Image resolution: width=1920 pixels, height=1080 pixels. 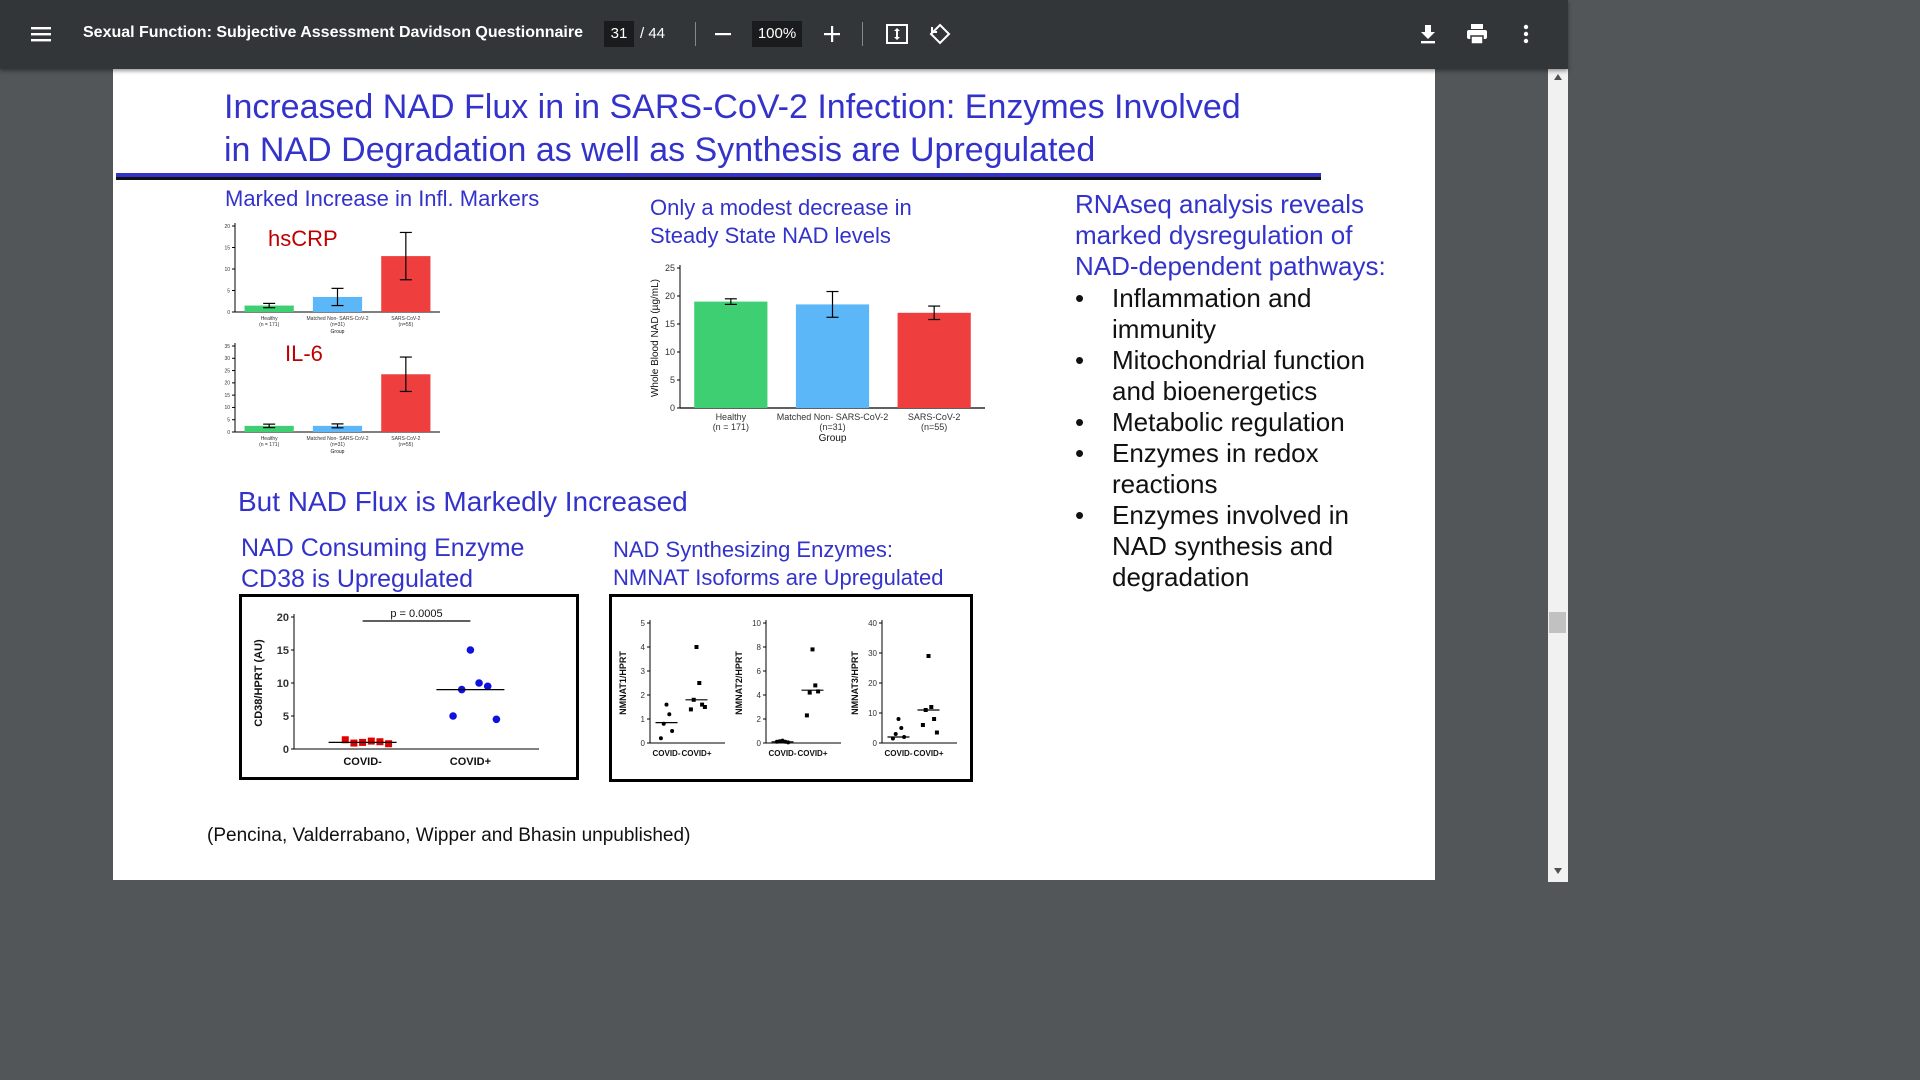 I want to click on y-tick-label: 5, so click(x=228, y=420).